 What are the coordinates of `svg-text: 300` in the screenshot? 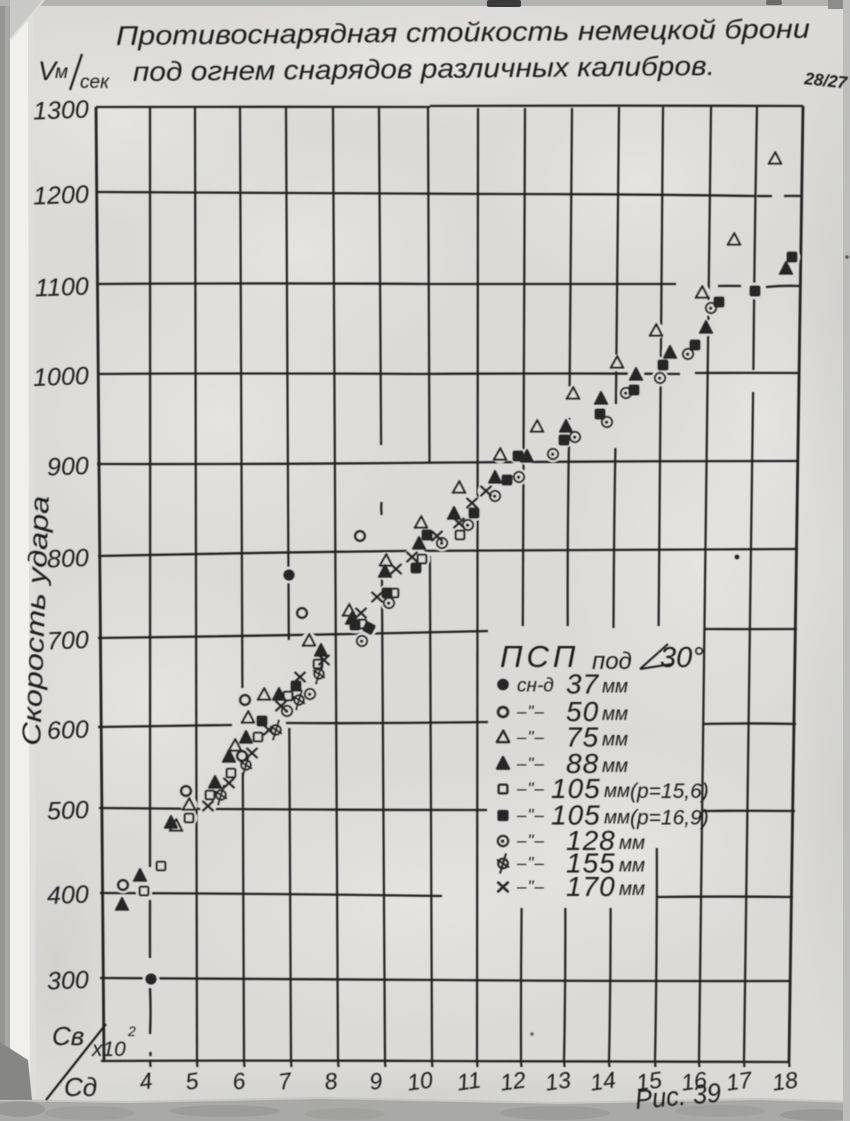 It's located at (68, 980).